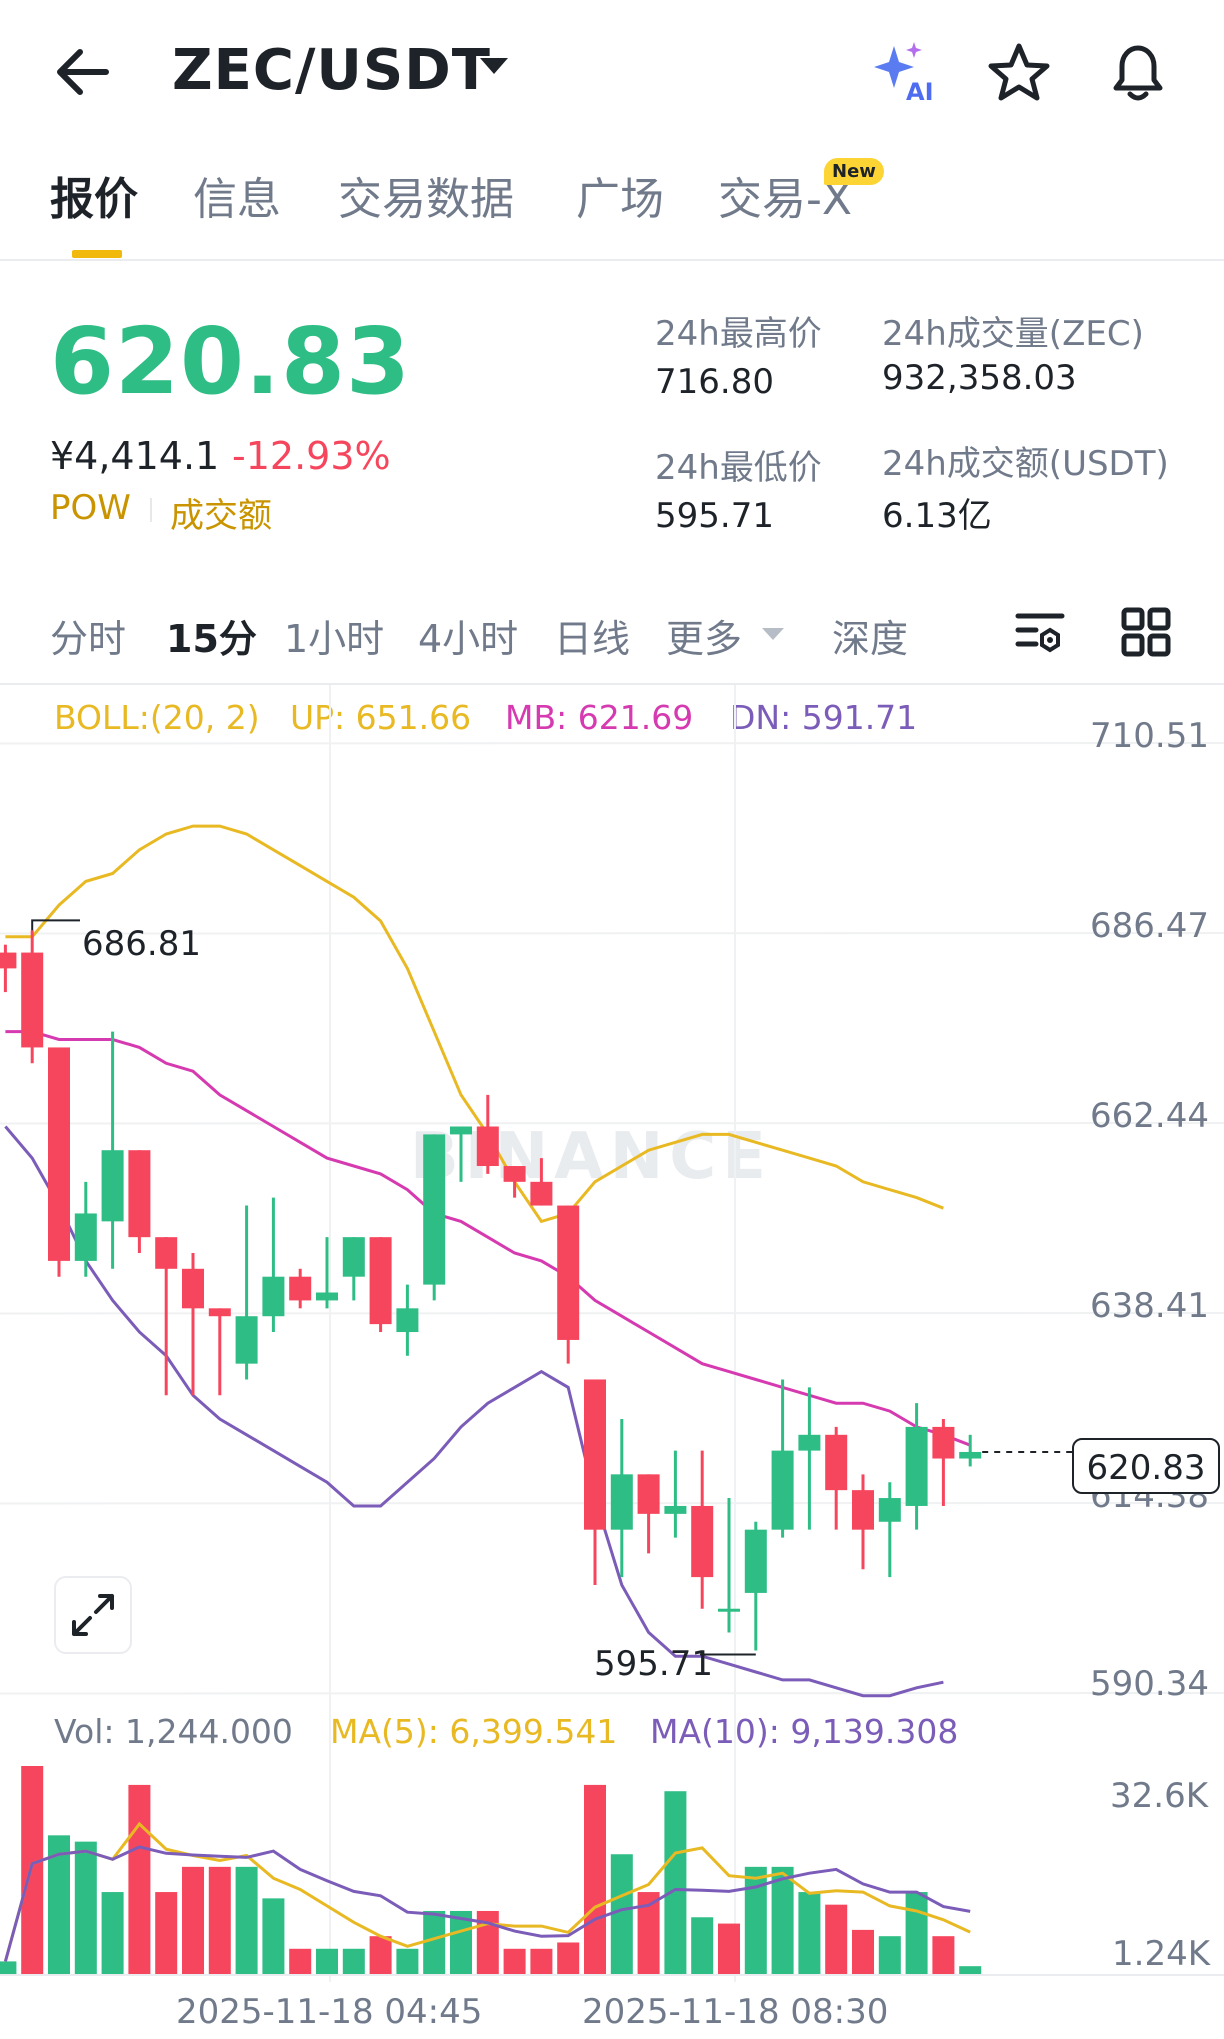 This screenshot has width=1224, height=2039. Describe the element at coordinates (97, 254) in the screenshot. I see `active-tab-indicator` at that location.